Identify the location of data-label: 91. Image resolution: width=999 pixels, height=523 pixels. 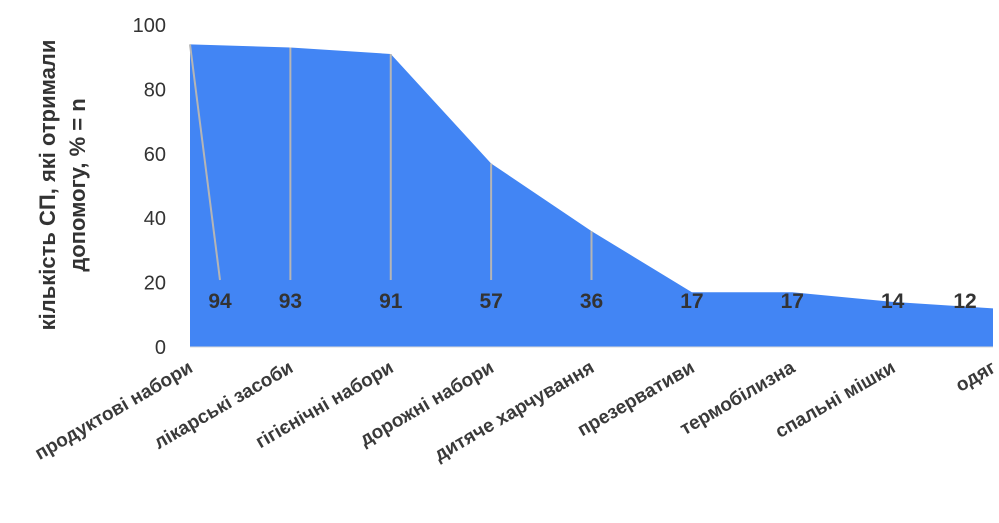
(391, 301).